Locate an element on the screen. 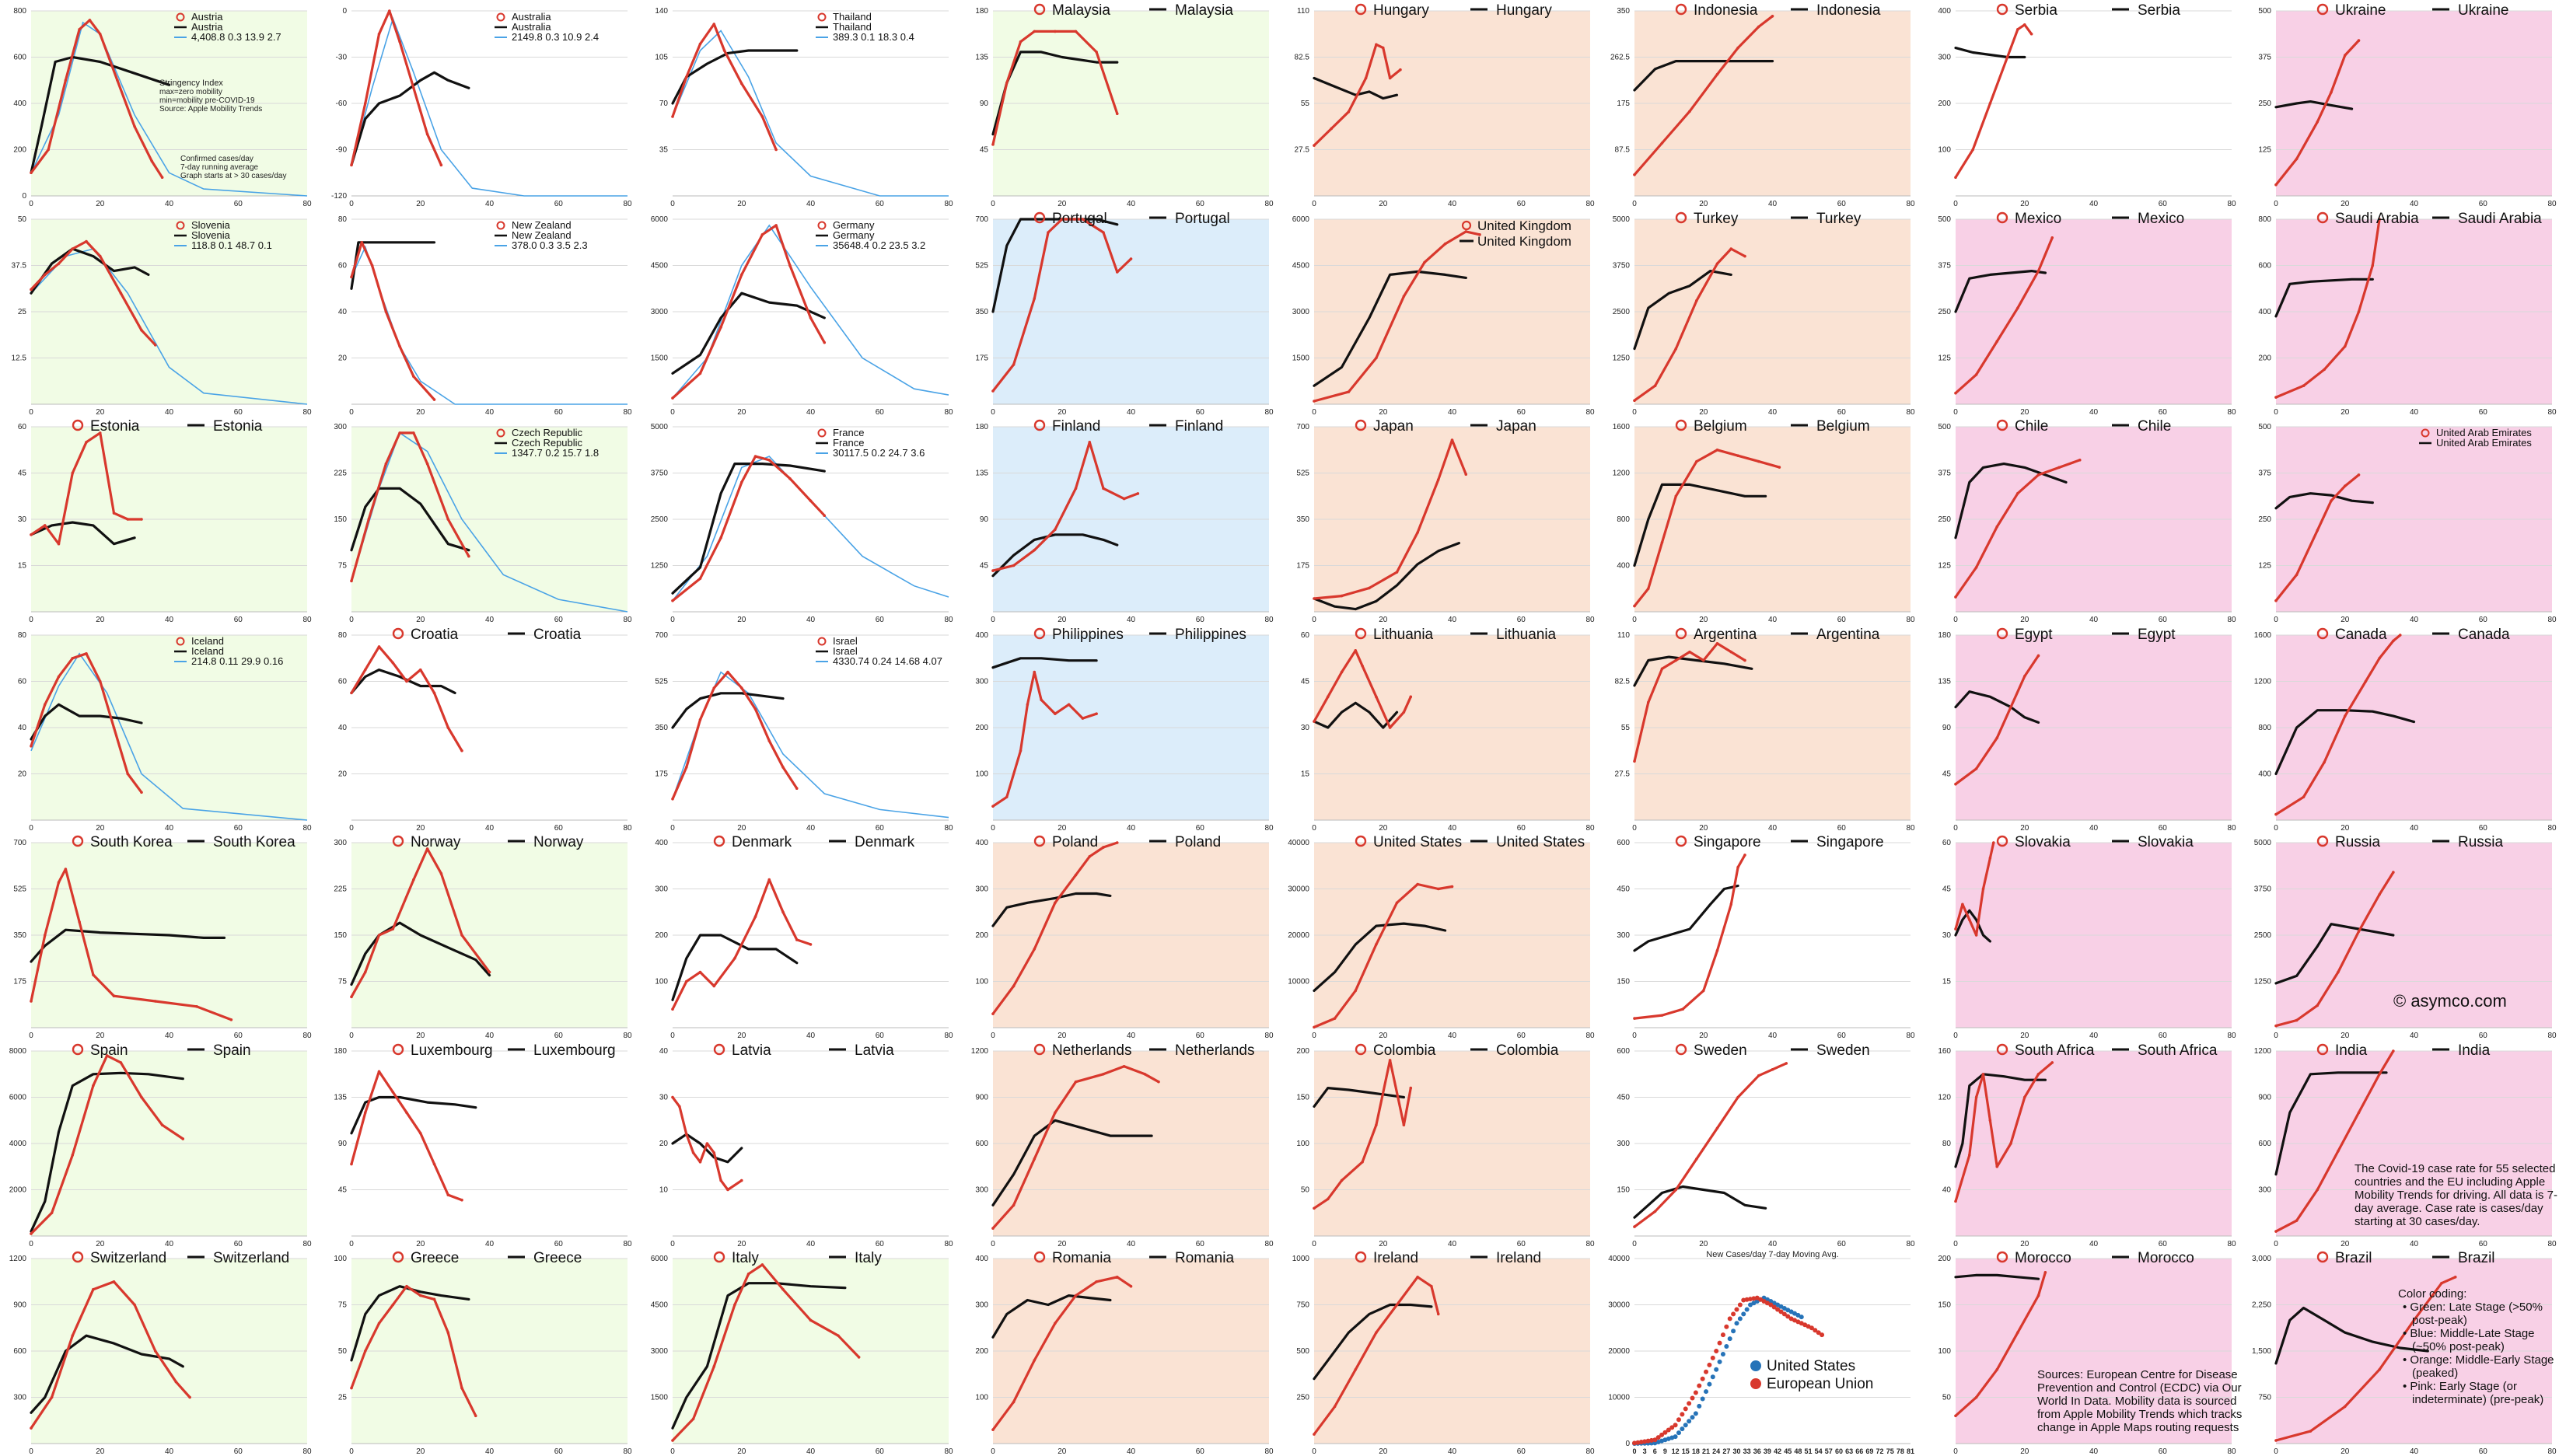 Image resolution: width=2566 pixels, height=1456 pixels. y-tick-label: 125 is located at coordinates (1945, 358).